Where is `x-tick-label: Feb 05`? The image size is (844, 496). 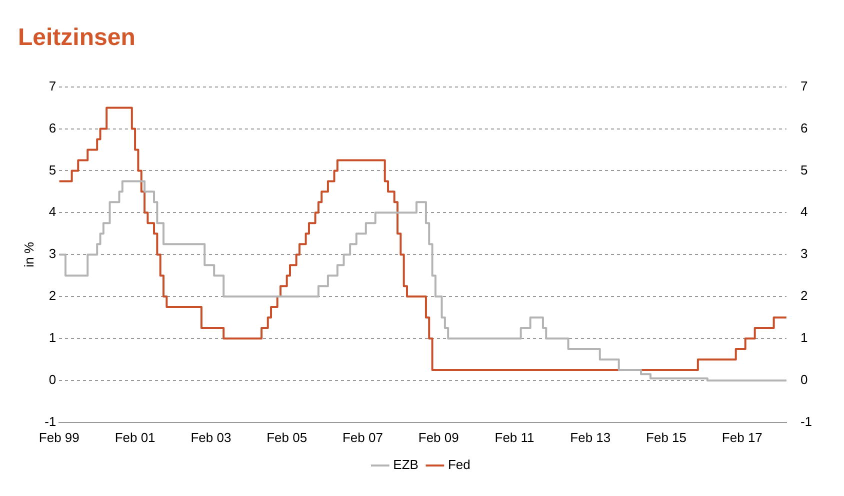
x-tick-label: Feb 05 is located at coordinates (287, 437).